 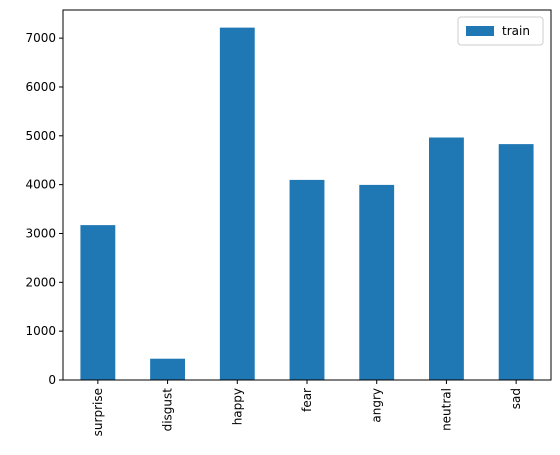 What do you see at coordinates (40, 87) in the screenshot?
I see `y-tick-label: 6000` at bounding box center [40, 87].